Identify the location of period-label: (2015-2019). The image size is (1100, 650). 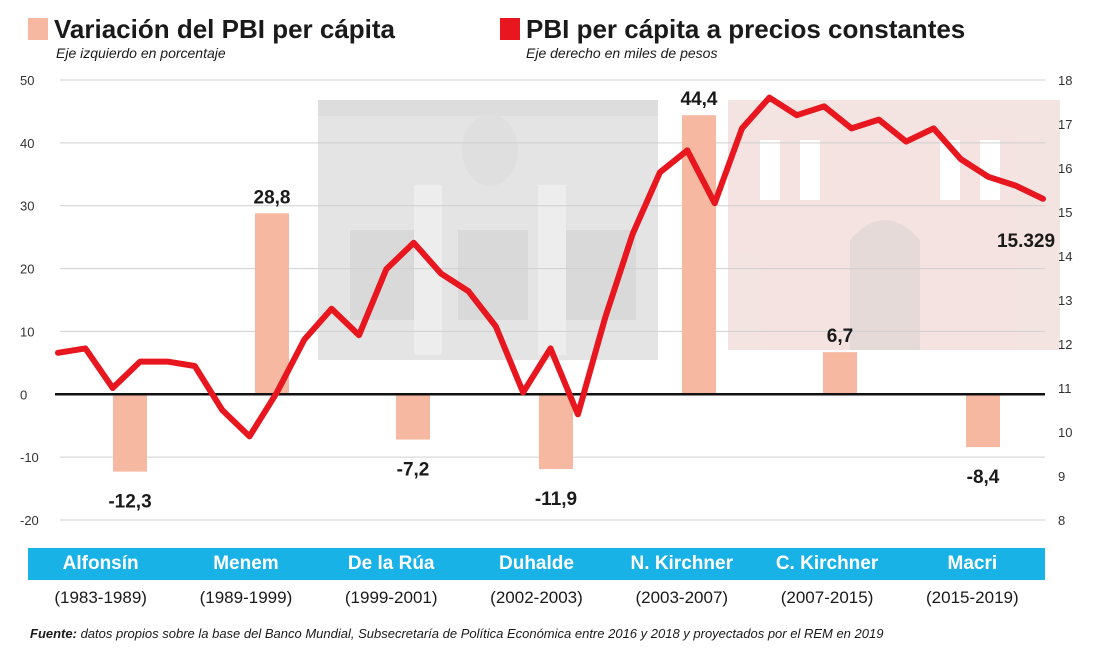
(972, 597).